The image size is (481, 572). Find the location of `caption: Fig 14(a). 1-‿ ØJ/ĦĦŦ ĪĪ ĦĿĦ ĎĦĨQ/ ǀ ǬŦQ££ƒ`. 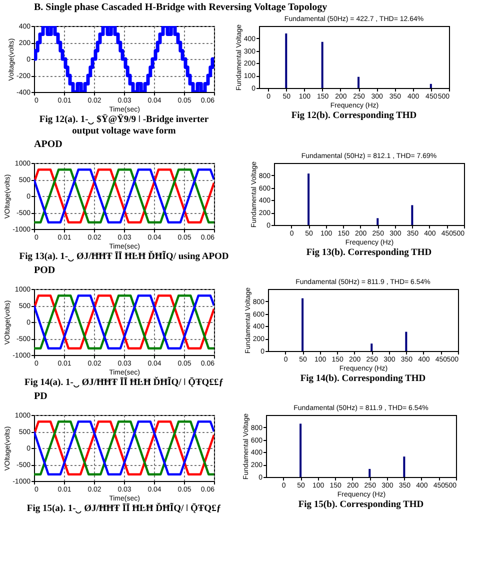

caption: Fig 14(a). 1-‿ ØJ/ĦĦŦ ĪĪ ĦĿĦ ĎĦĨQ/ ǀ ǬŦQ££ƒ is located at coordinates (124, 382).